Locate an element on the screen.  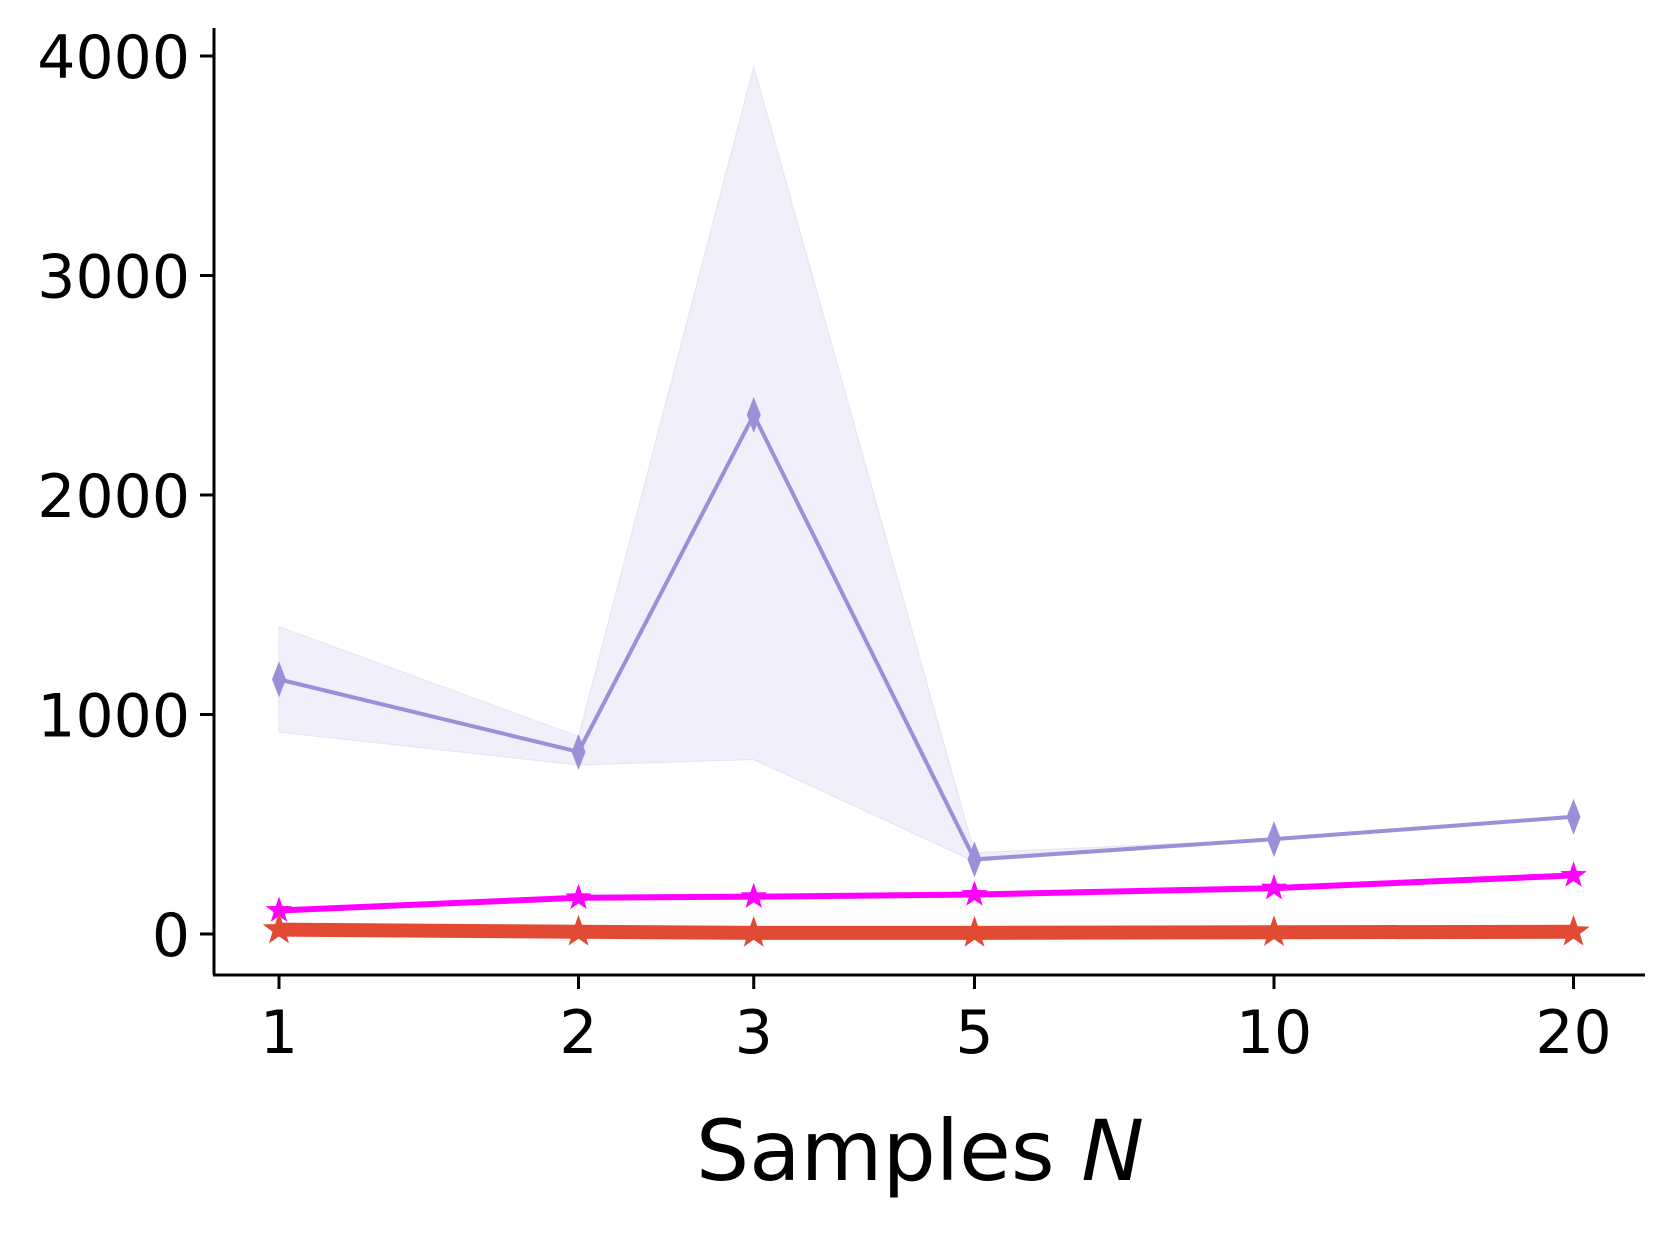
y-tick-label: 3000 is located at coordinates (113, 278).